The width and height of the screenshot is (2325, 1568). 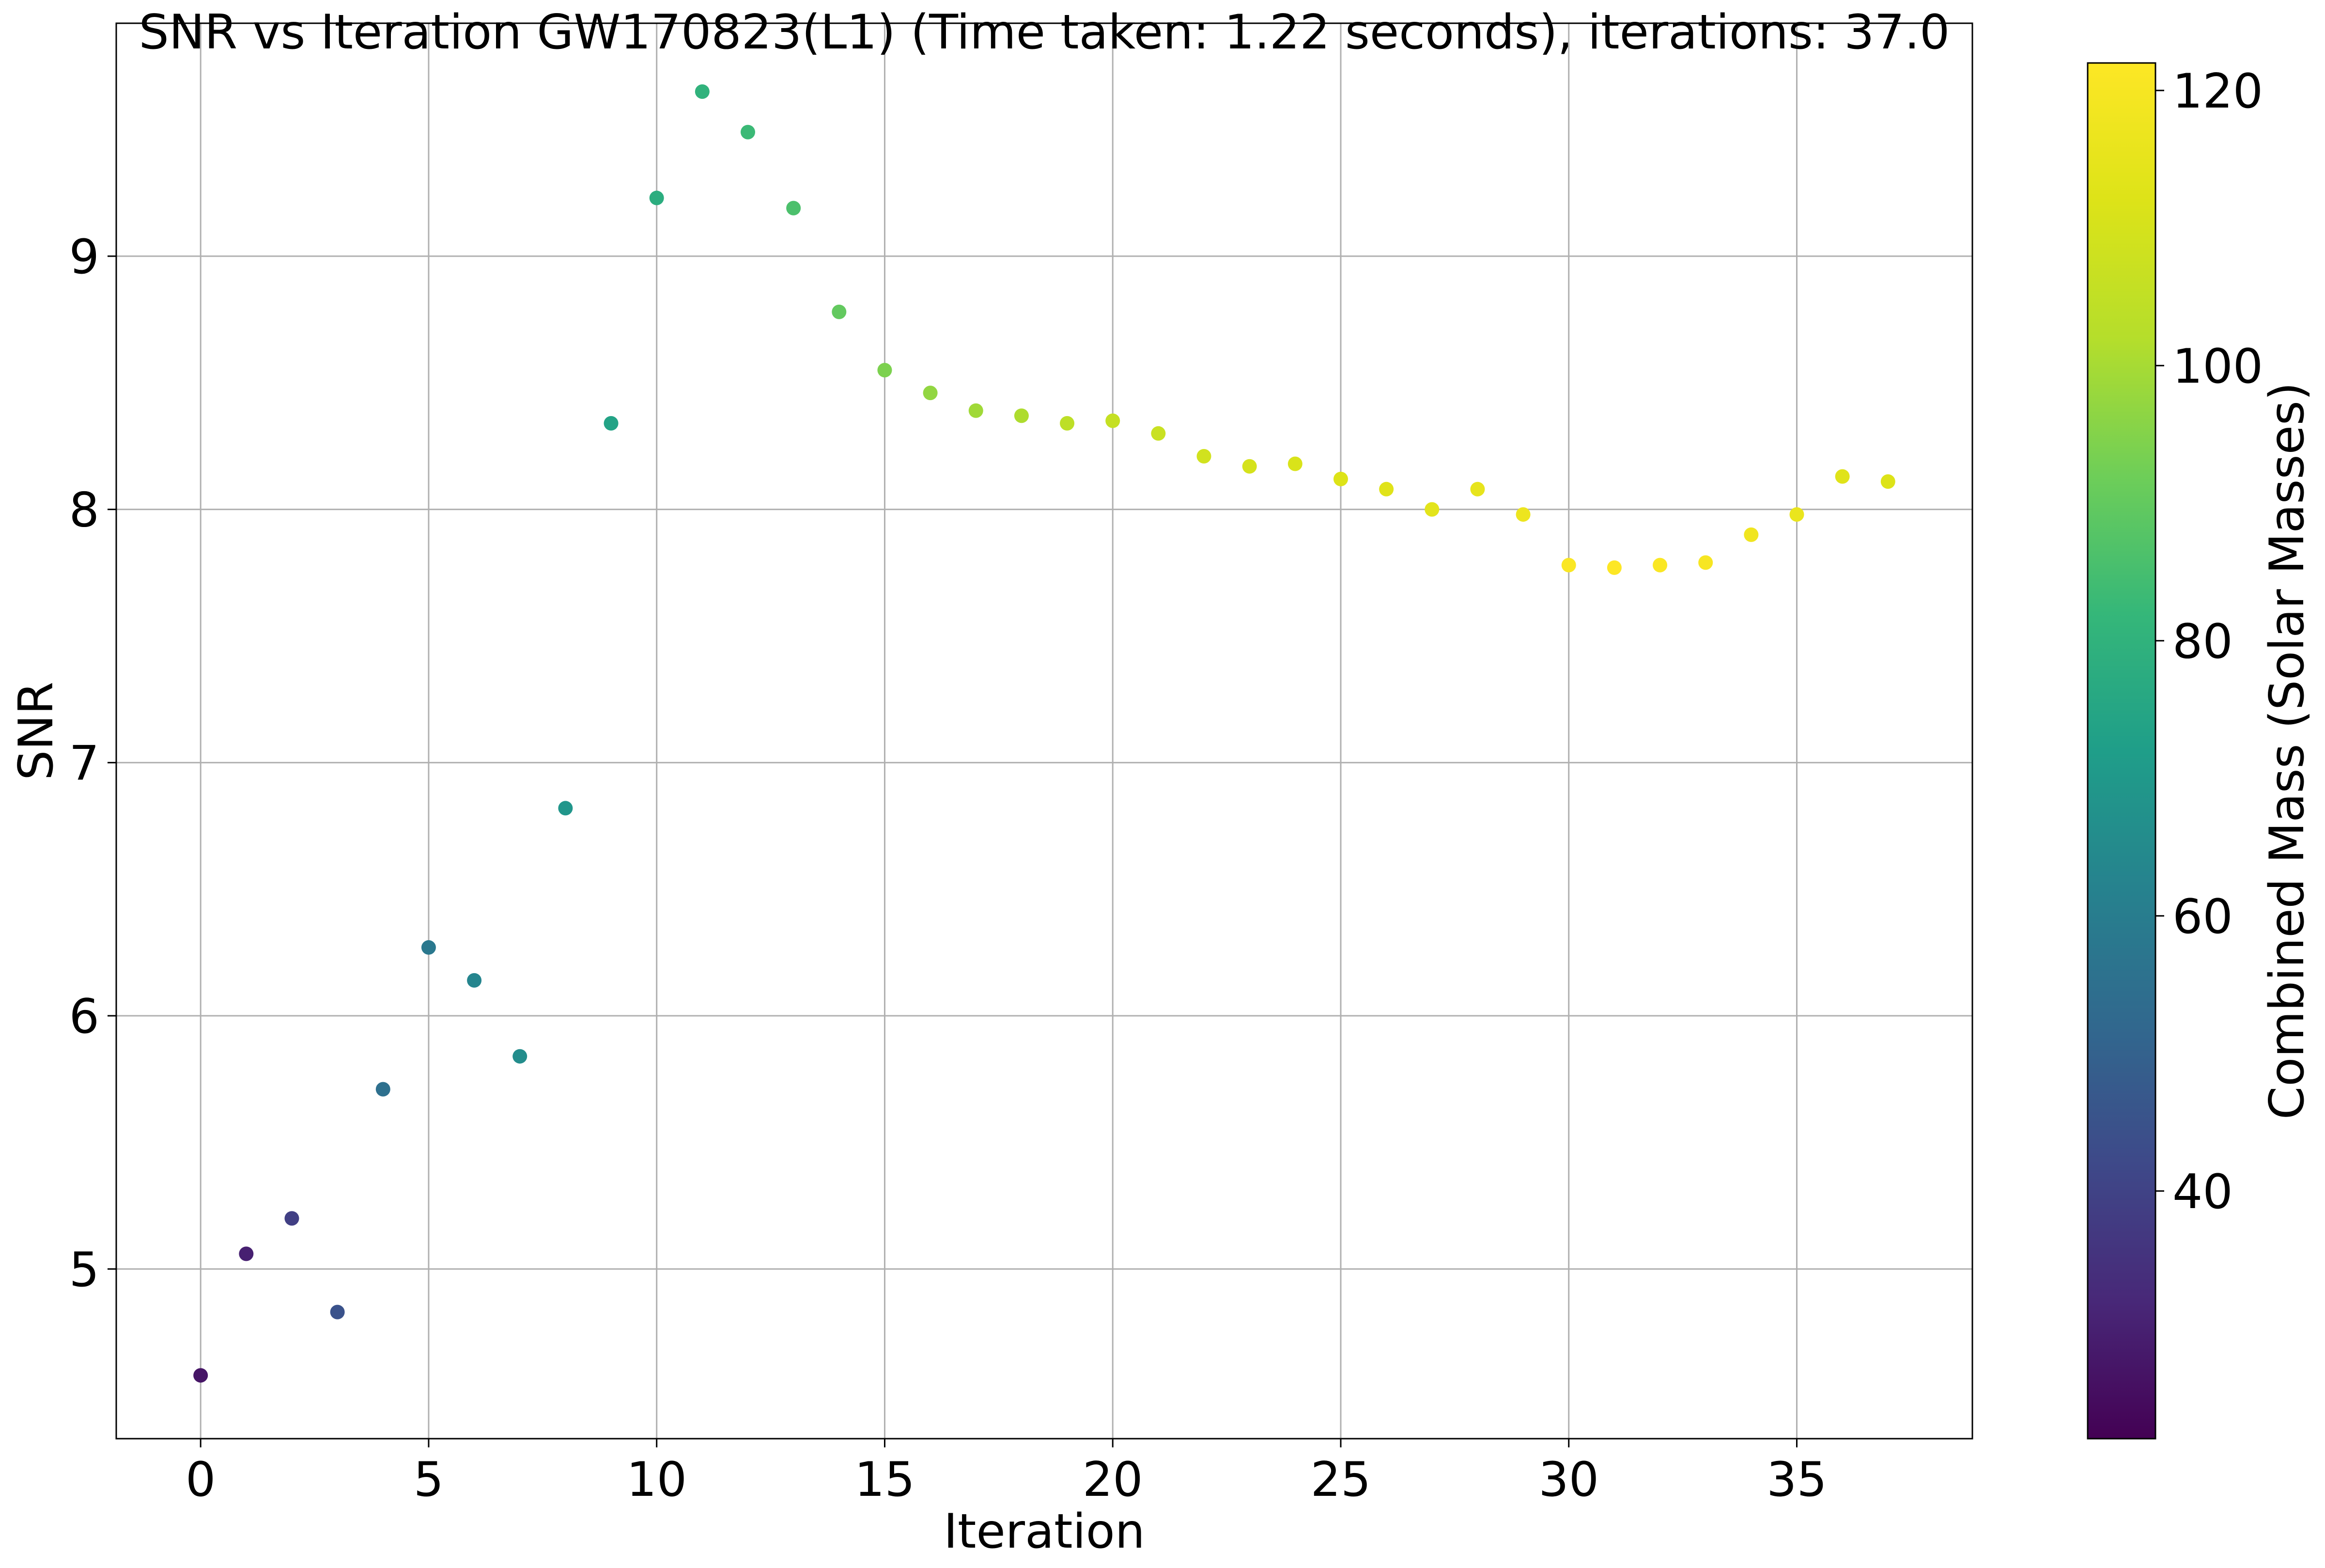 What do you see at coordinates (84, 763) in the screenshot?
I see `y-tick-label: 7` at bounding box center [84, 763].